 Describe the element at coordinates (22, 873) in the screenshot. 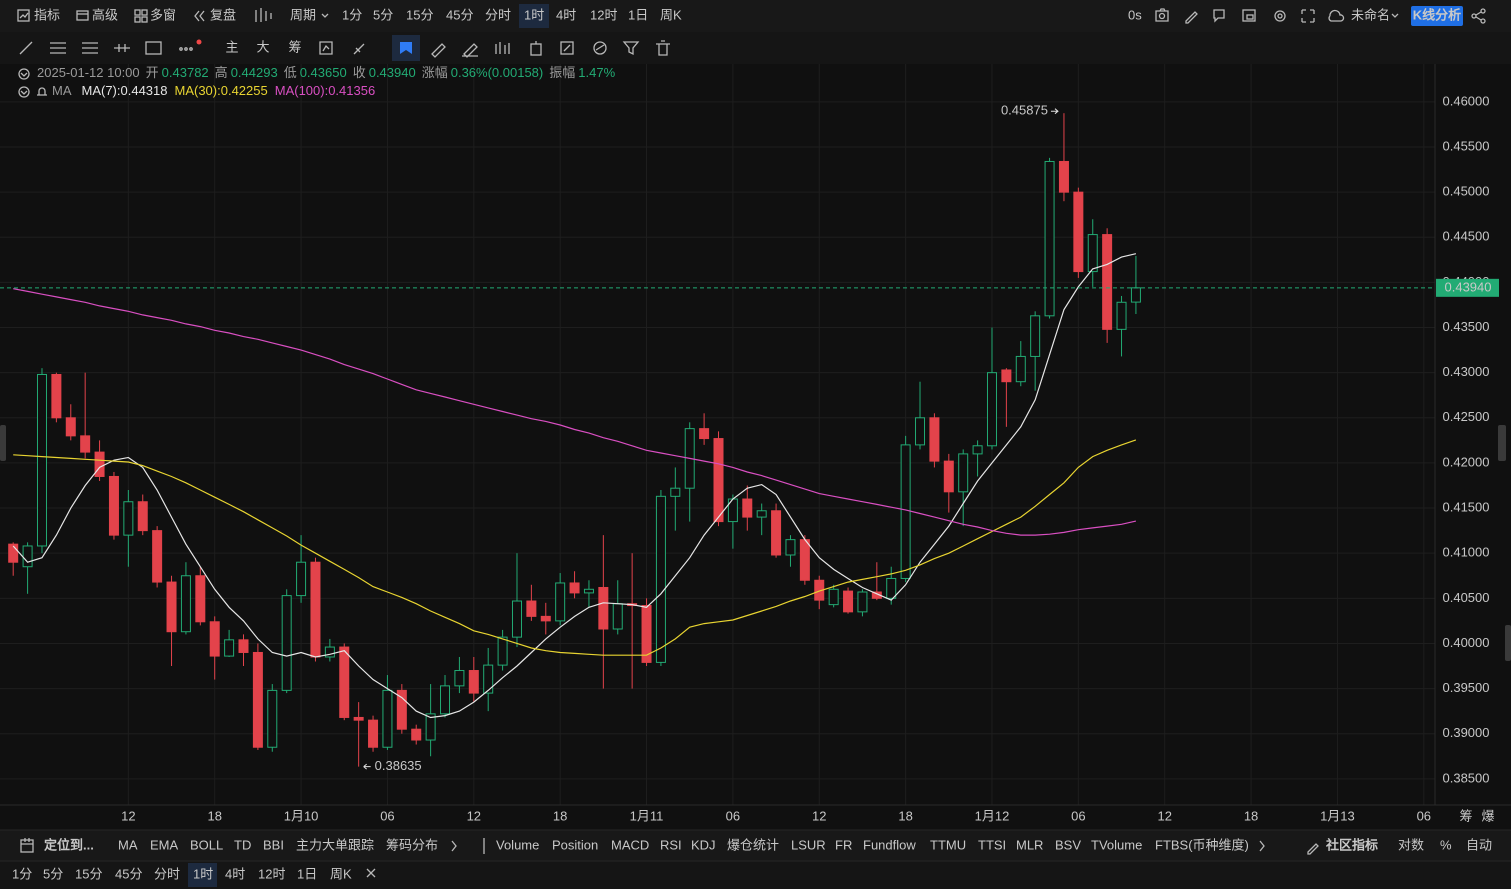

I see `bottom-timeframe: 1分` at that location.